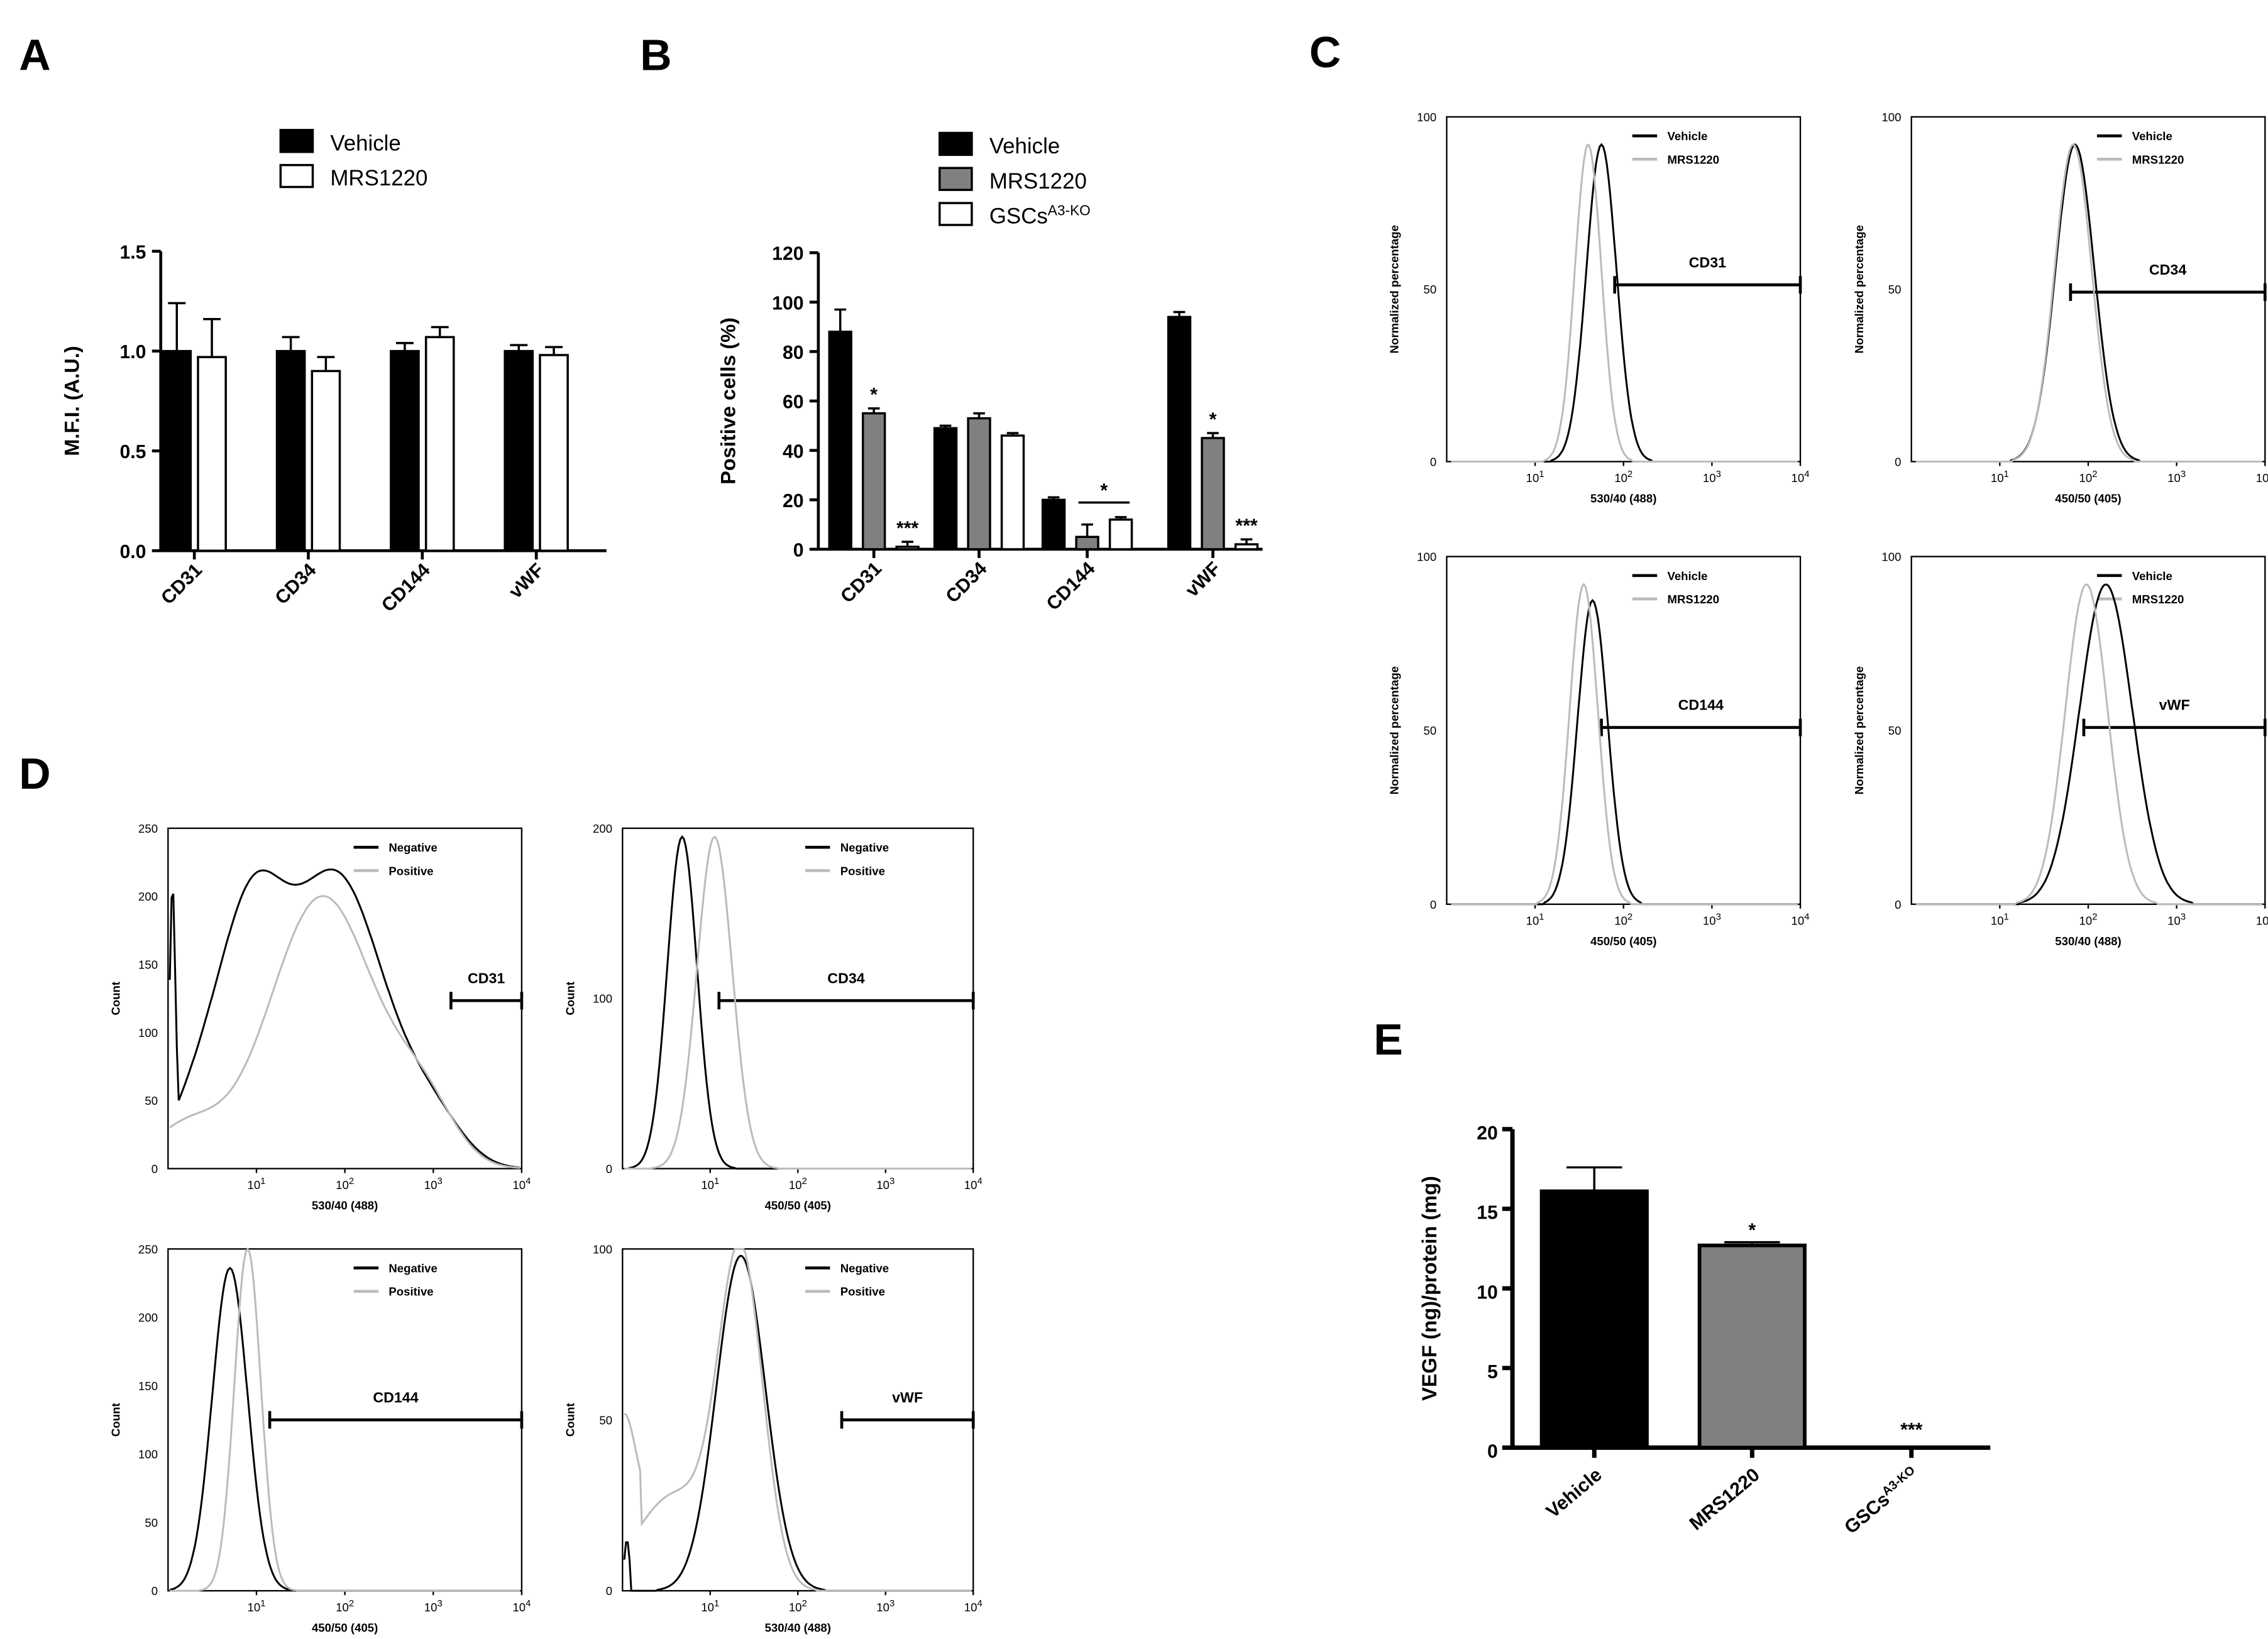 Image resolution: width=2268 pixels, height=1639 pixels. Describe the element at coordinates (2089, 744) in the screenshot. I see `panelC-vWF-MRS1220-curve` at that location.